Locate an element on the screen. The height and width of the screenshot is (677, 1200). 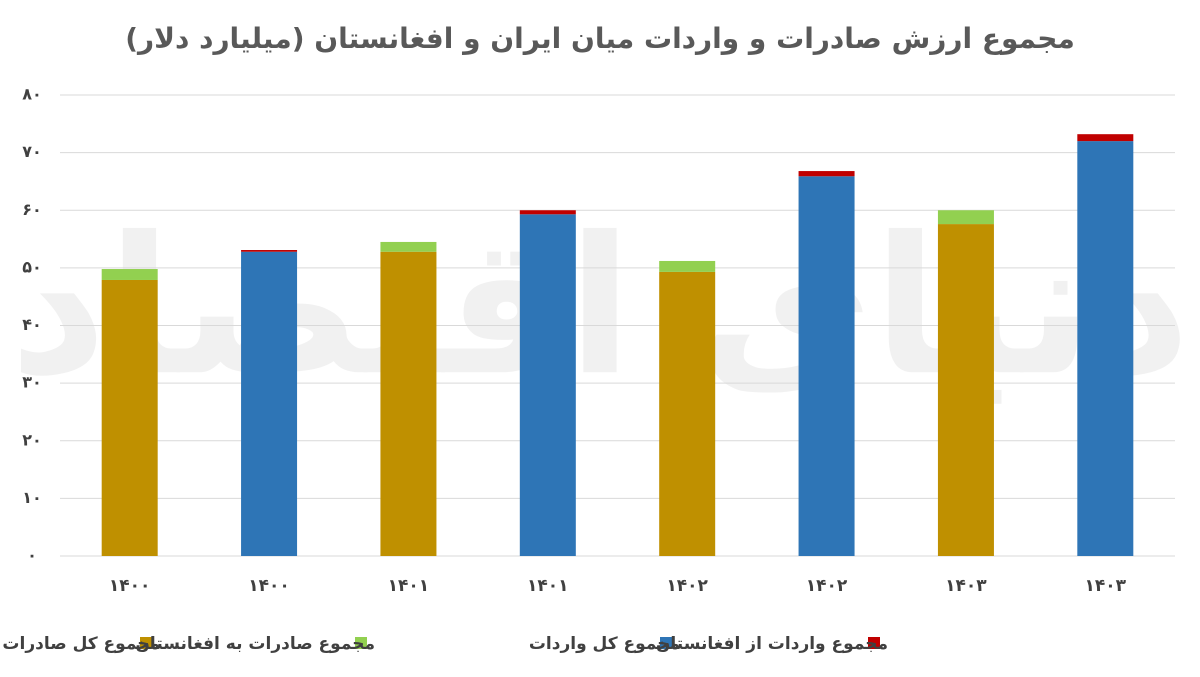
y-tick-label: ۶۰ is located at coordinates (32, 209).